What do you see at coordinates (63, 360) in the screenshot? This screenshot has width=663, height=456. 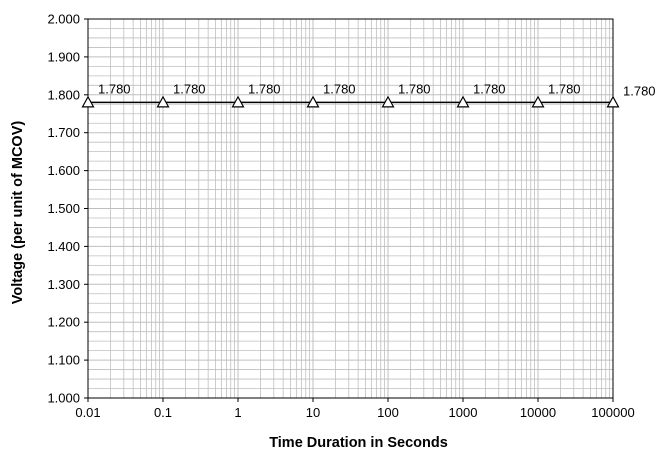 I see `y-tick-label: 1.100` at bounding box center [63, 360].